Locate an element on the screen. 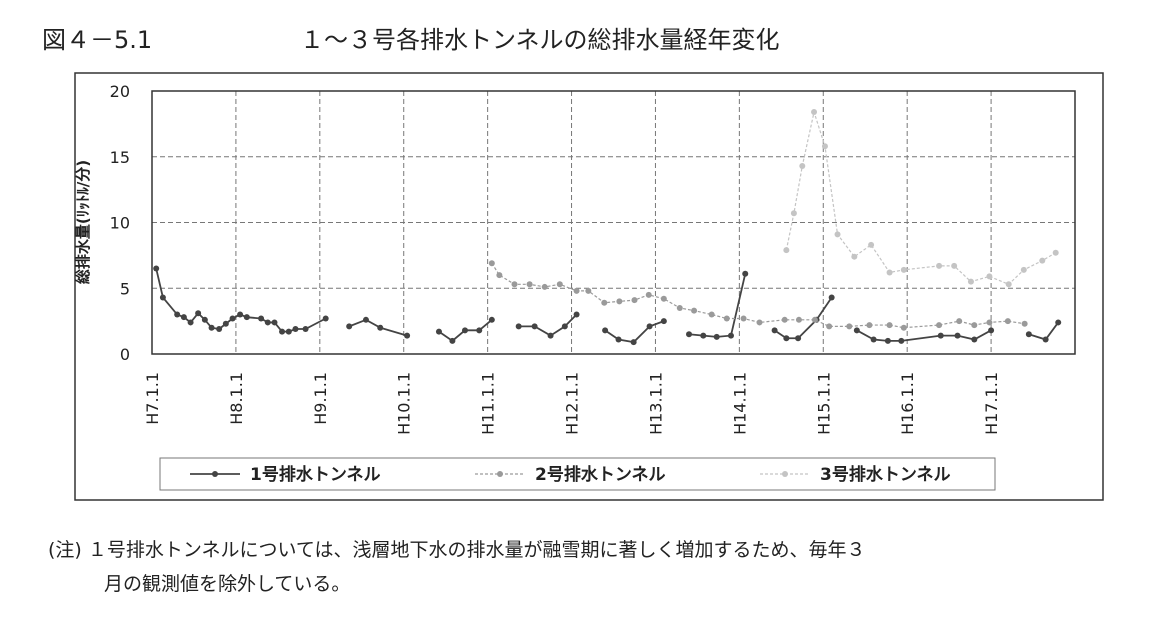  y-tick-label: 15 is located at coordinates (120, 157).